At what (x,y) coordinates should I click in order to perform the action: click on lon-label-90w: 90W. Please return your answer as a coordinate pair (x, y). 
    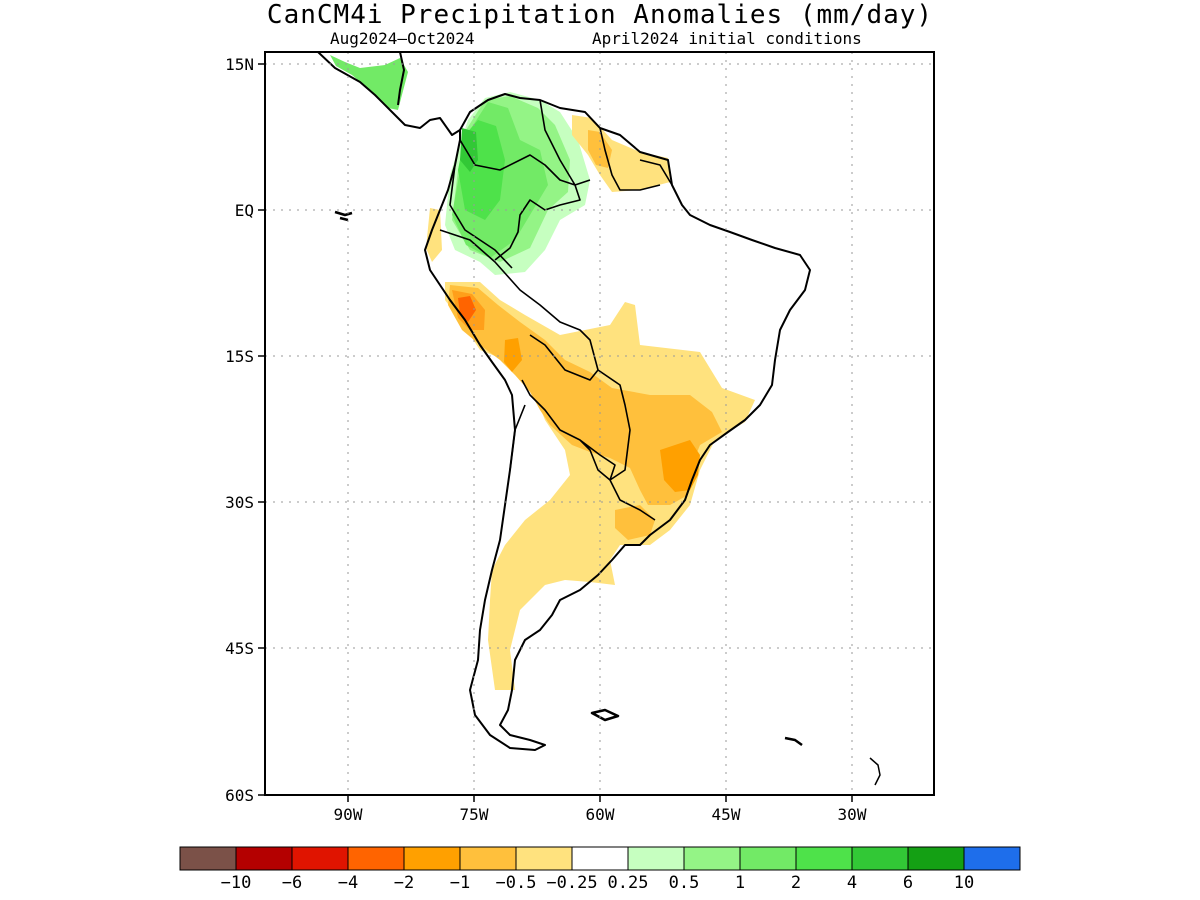
    Looking at the image, I should click on (348, 814).